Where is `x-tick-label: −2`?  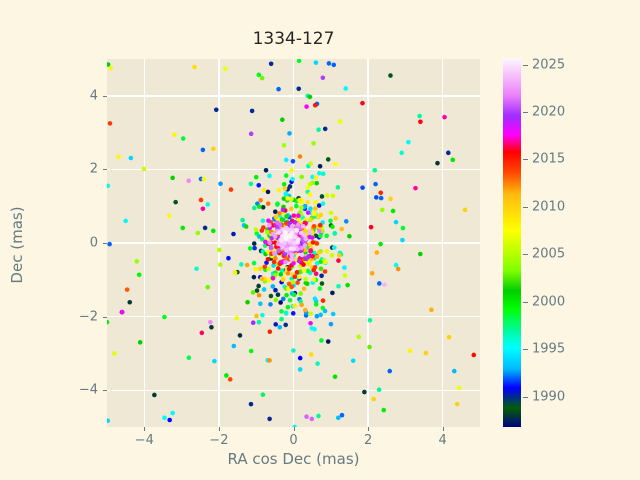 x-tick-label: −2 is located at coordinates (219, 440).